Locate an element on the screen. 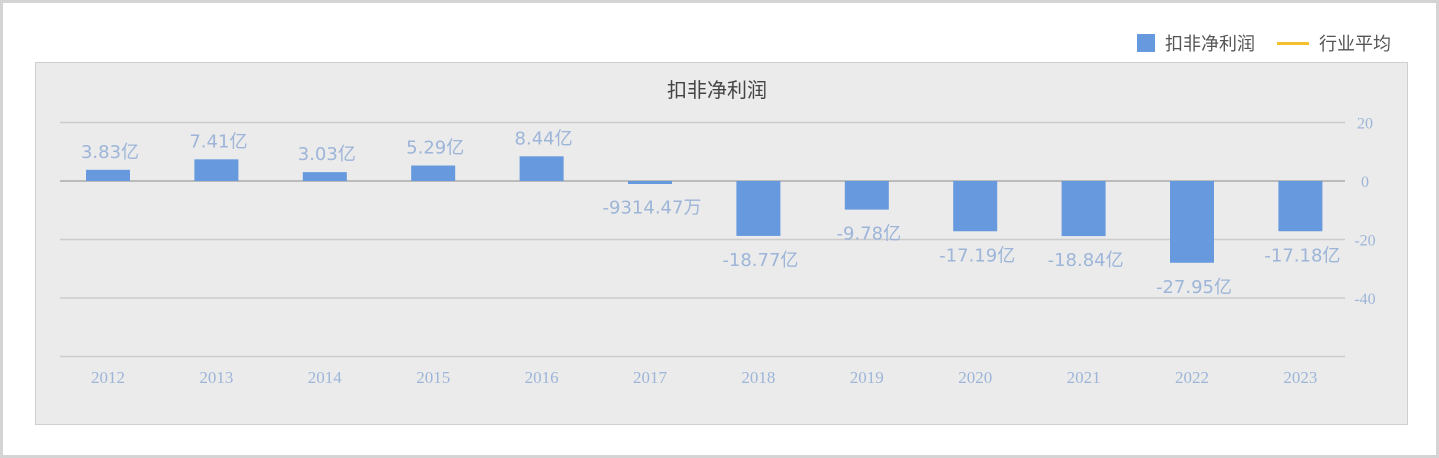 The width and height of the screenshot is (1439, 458). legend-series-label: 扣非净利润 is located at coordinates (1210, 44).